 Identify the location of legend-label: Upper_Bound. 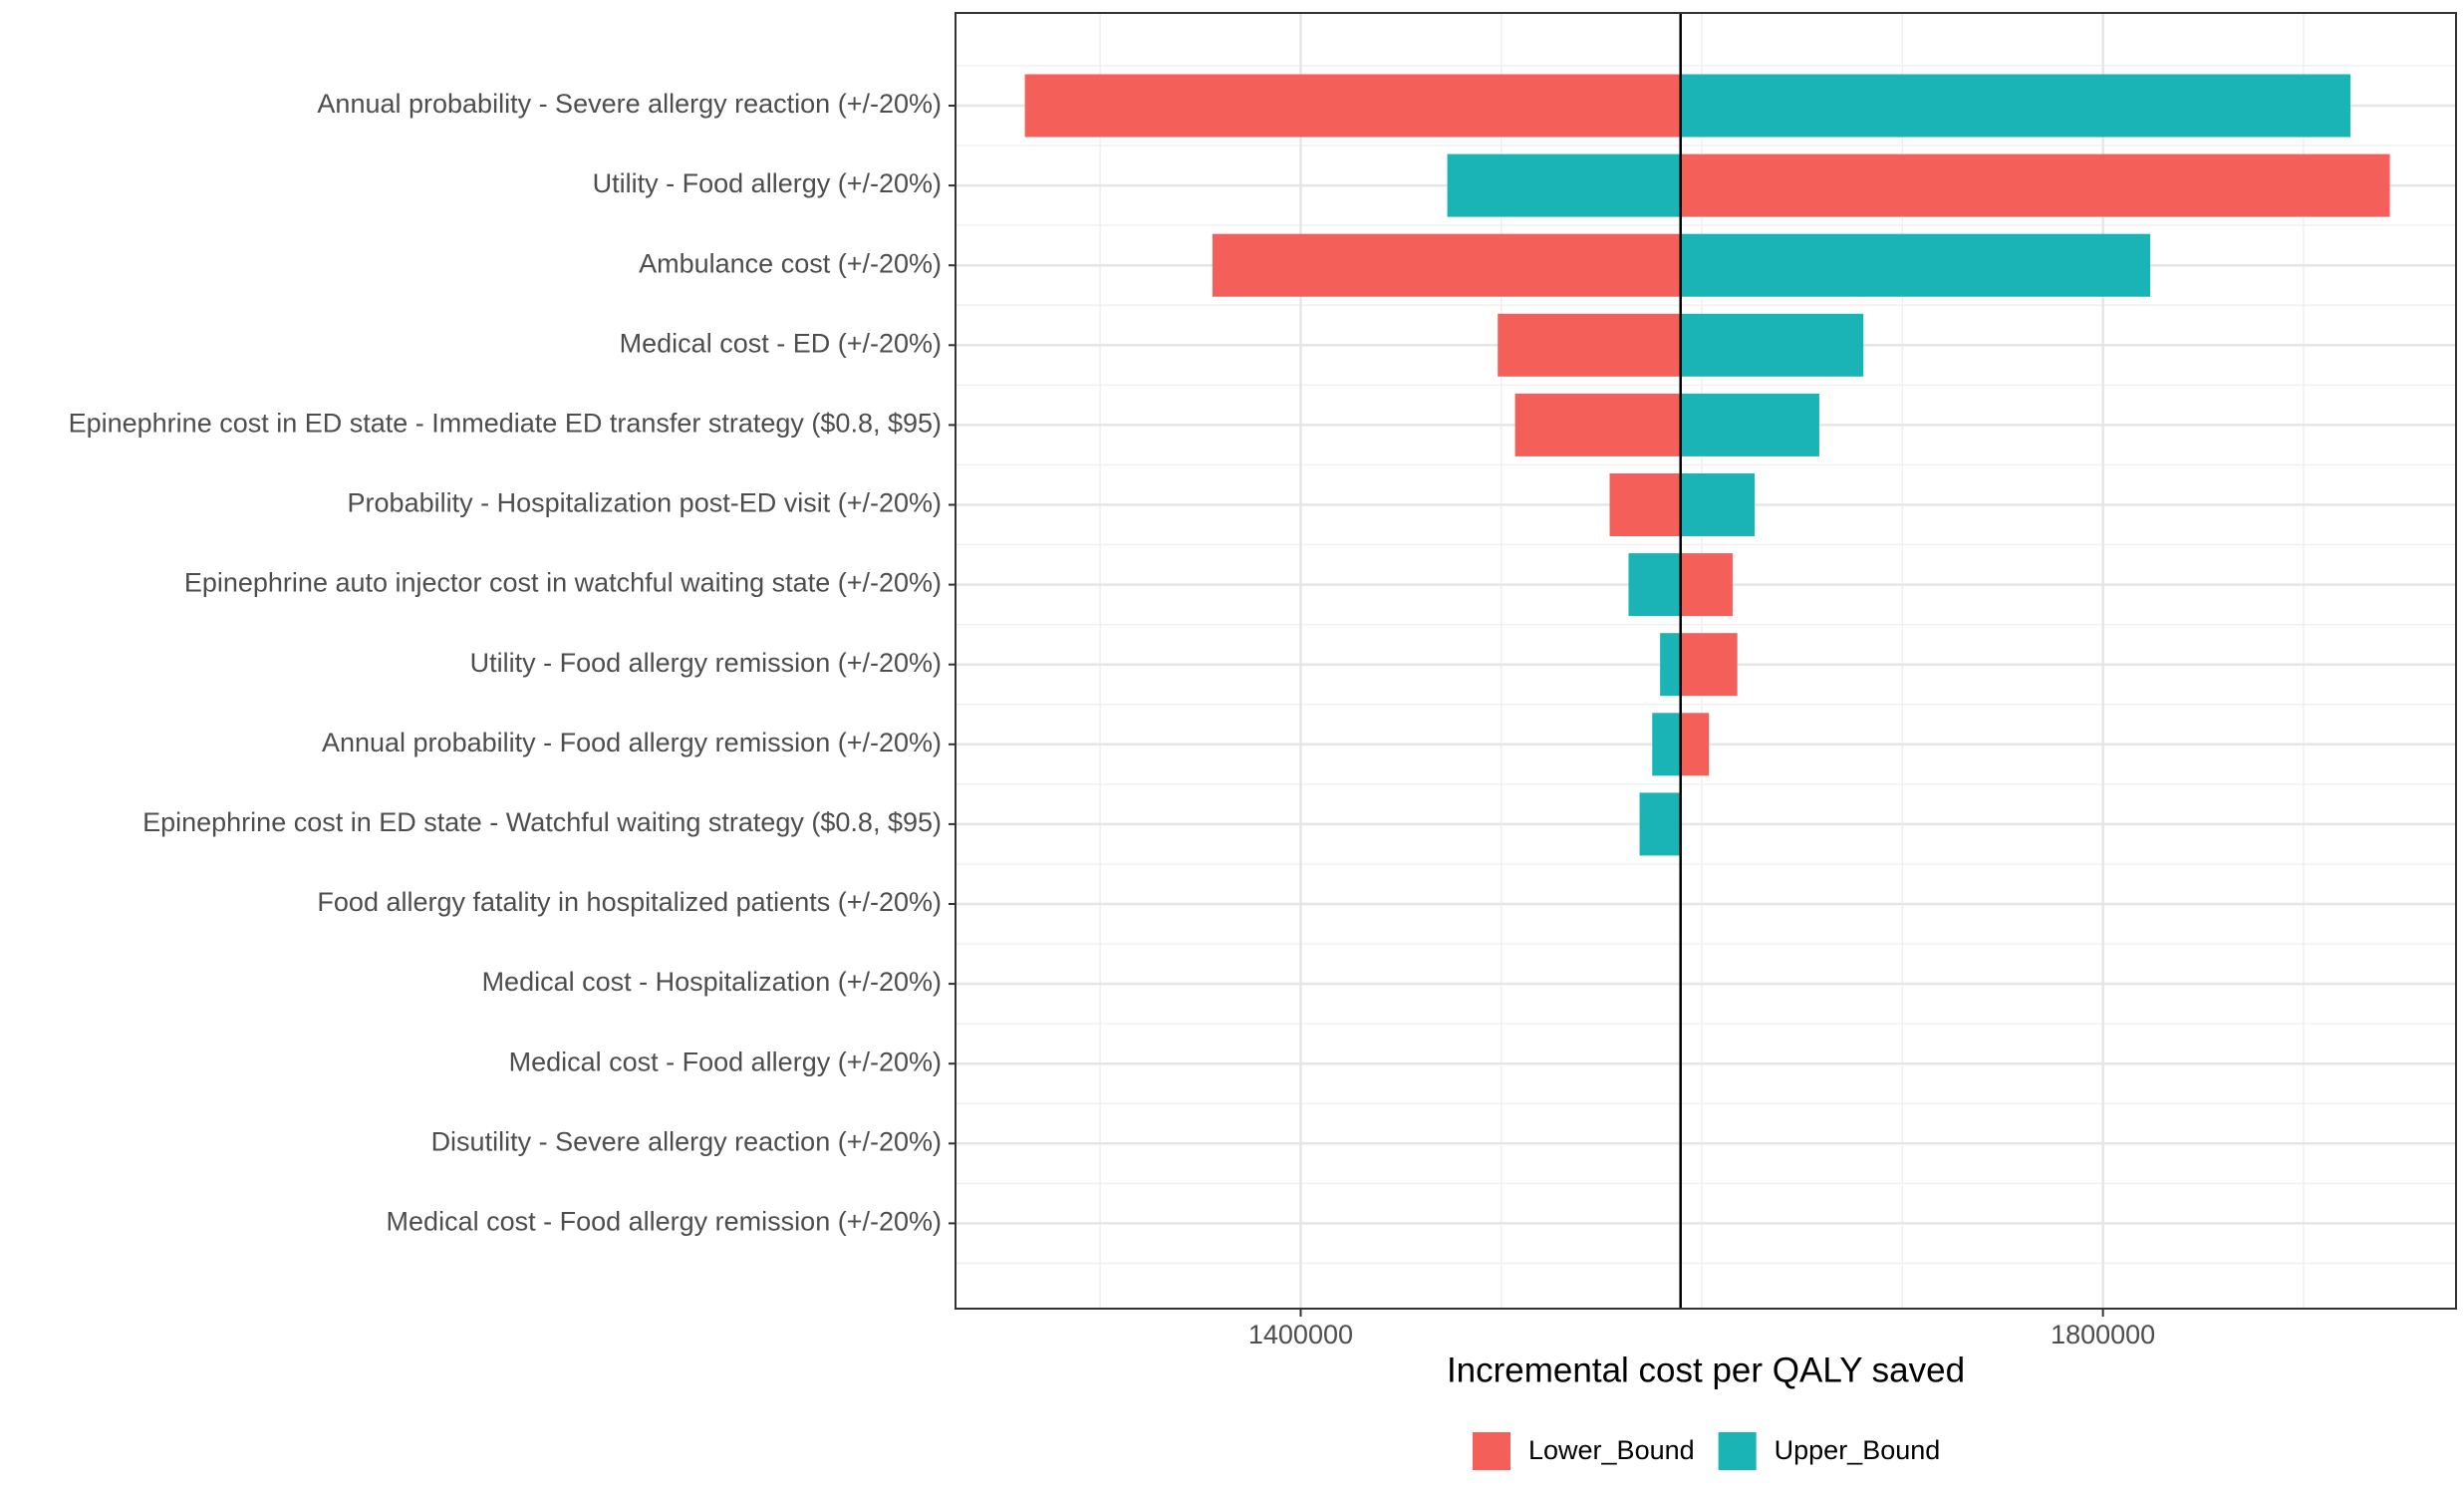
(1858, 1450).